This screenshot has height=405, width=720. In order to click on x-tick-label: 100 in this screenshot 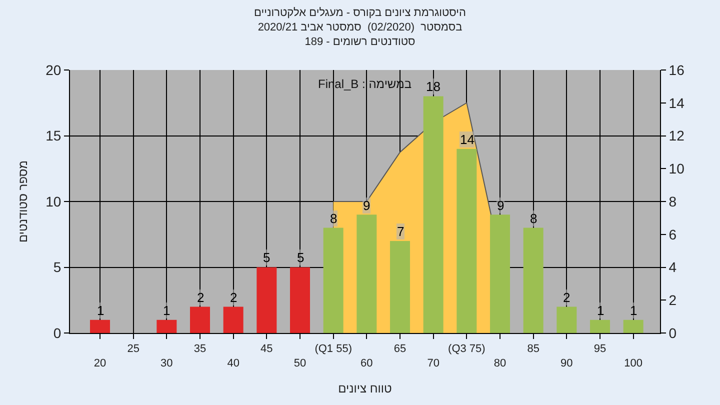, I will do `click(633, 364)`.